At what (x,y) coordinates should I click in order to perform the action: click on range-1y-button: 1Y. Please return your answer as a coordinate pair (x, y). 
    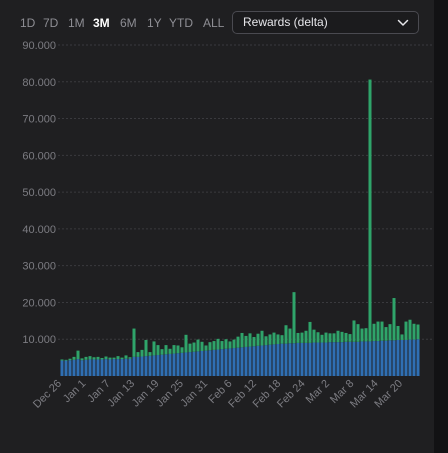
    Looking at the image, I should click on (154, 23).